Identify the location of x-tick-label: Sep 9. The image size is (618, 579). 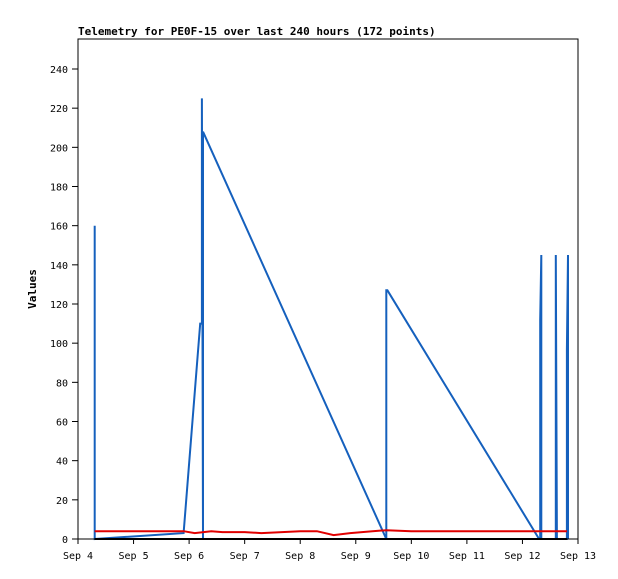
(356, 556).